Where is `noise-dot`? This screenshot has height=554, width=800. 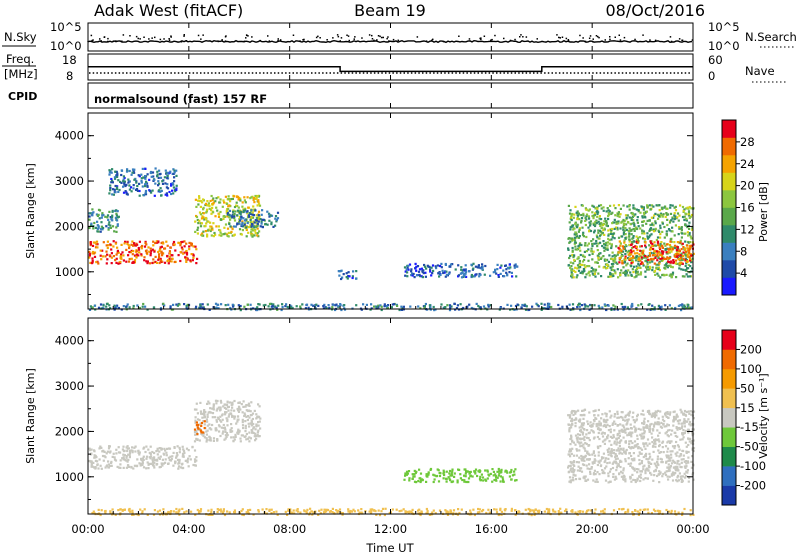
noise-dot is located at coordinates (510, 40).